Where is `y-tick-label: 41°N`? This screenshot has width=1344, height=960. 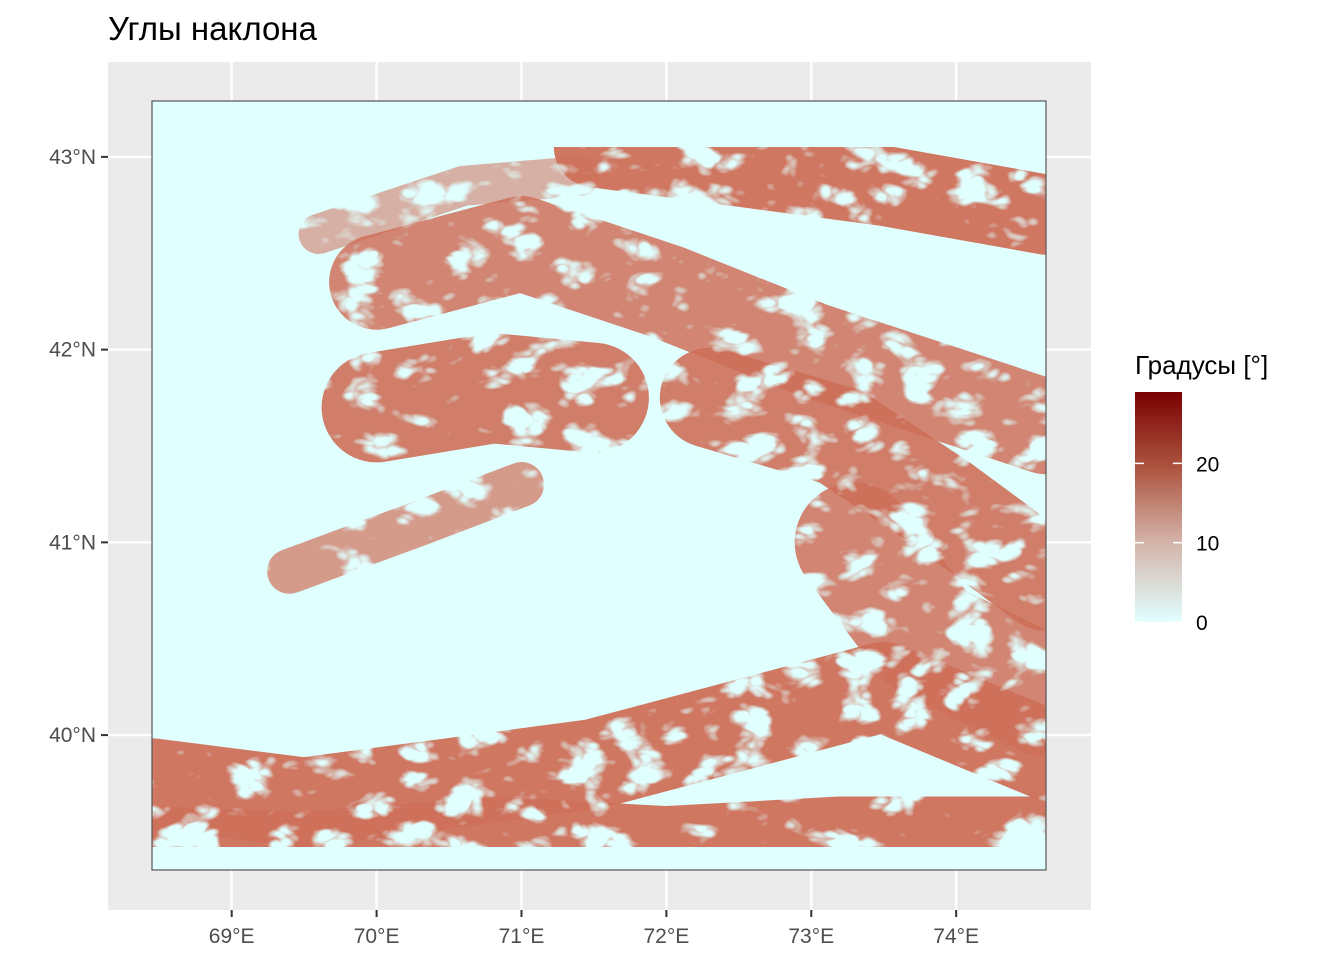 y-tick-label: 41°N is located at coordinates (72, 542).